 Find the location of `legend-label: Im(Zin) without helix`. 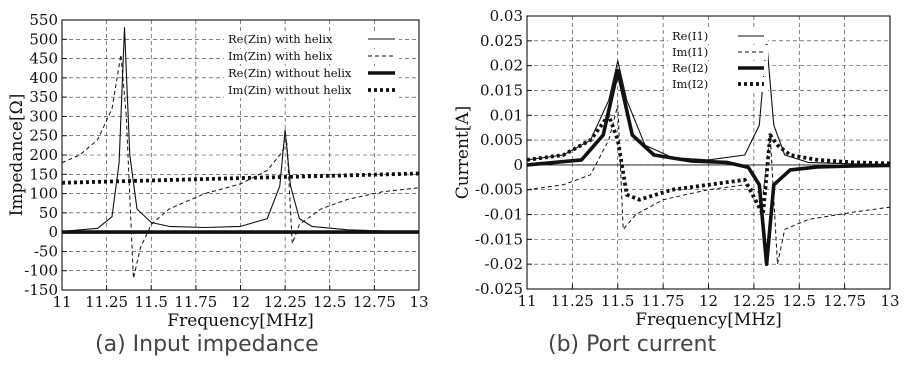

legend-label: Im(Zin) without helix is located at coordinates (290, 90).